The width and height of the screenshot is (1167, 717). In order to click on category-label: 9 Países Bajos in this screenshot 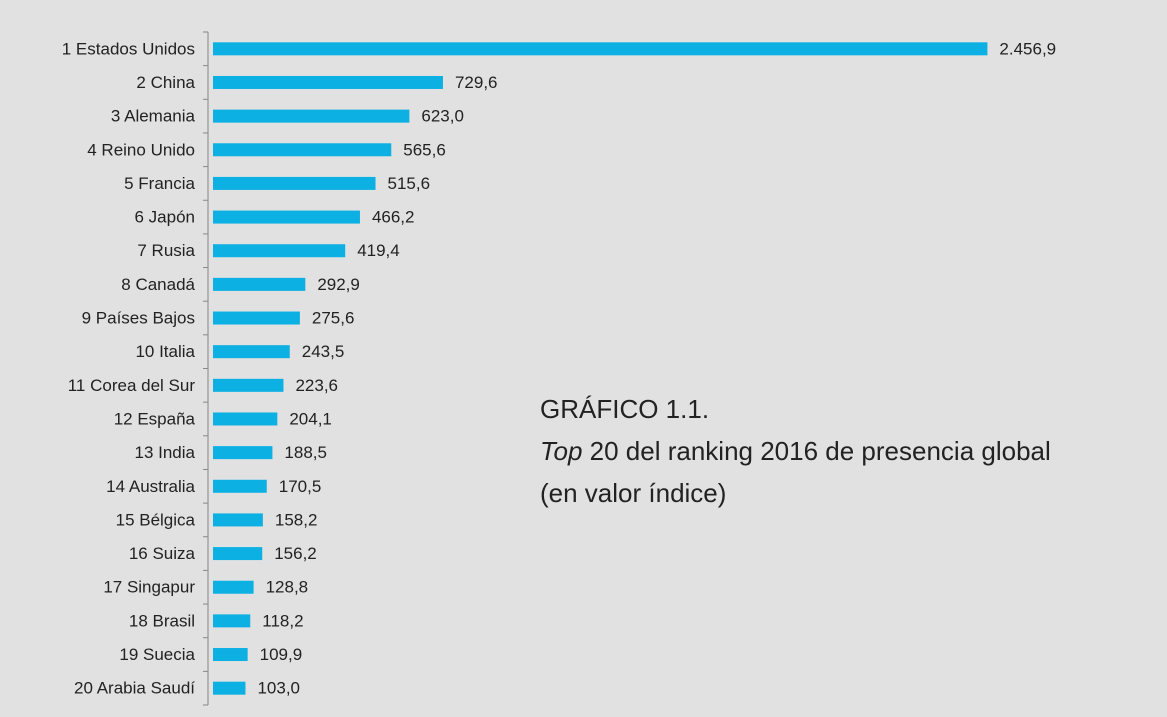, I will do `click(138, 318)`.